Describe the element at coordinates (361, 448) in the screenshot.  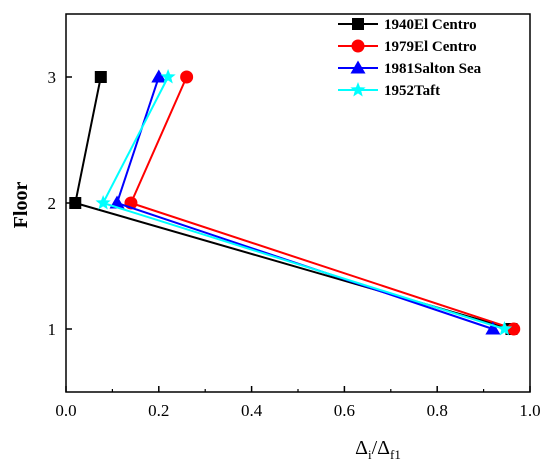
I see `x-axis-title-main1: Δ` at that location.